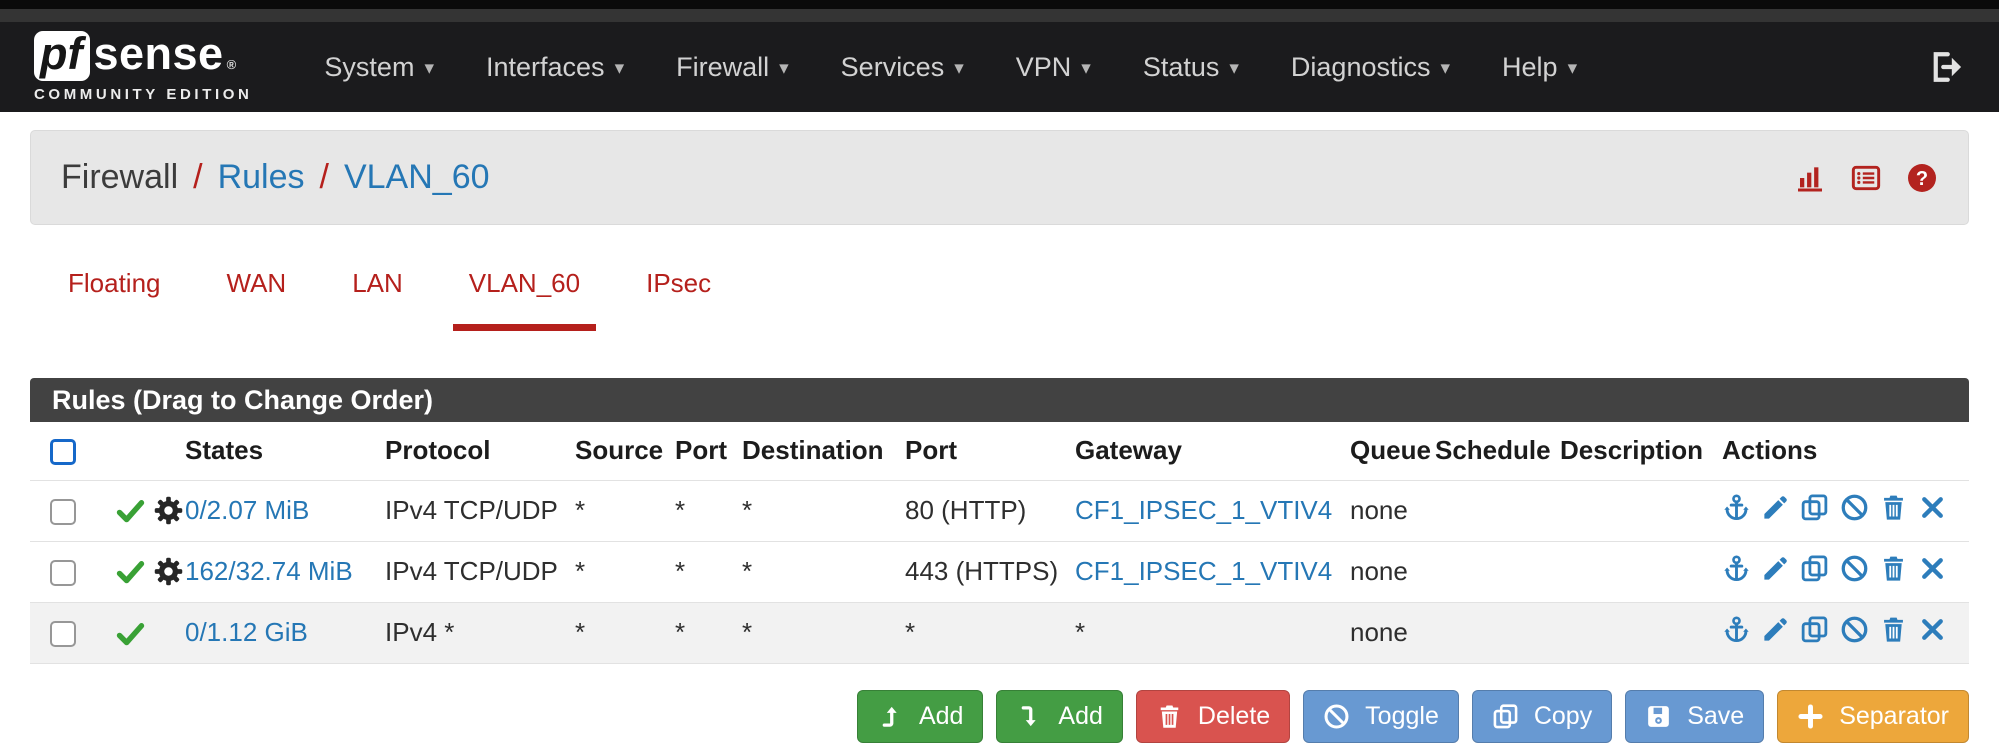 This screenshot has height=753, width=1999. Describe the element at coordinates (1059, 716) in the screenshot. I see `add-rule-bottom-button: Add` at that location.